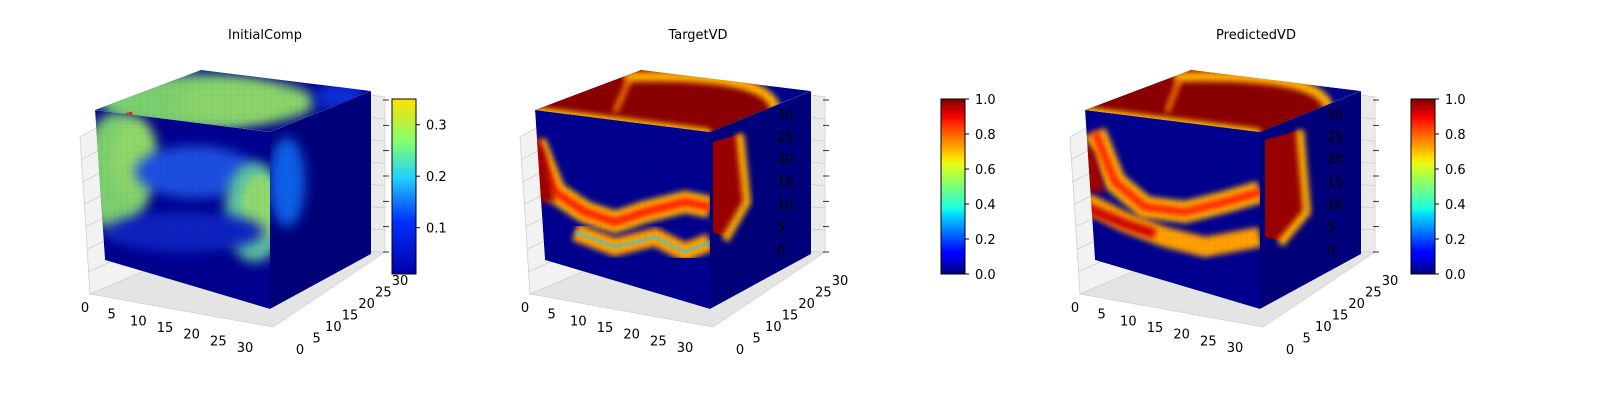  What do you see at coordinates (673, 189) in the screenshot?
I see `voxel-volume-targetvd` at bounding box center [673, 189].